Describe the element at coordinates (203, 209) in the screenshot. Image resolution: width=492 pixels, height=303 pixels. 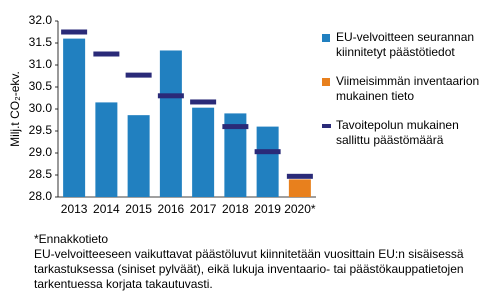
I see `x-tick-label: 2017` at that location.